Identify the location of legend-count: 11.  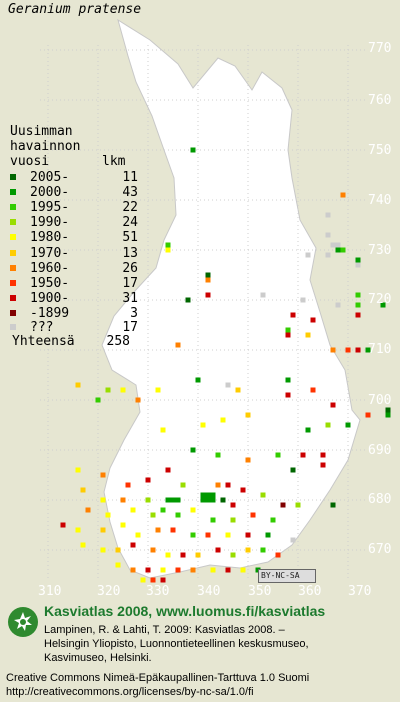
(130, 177).